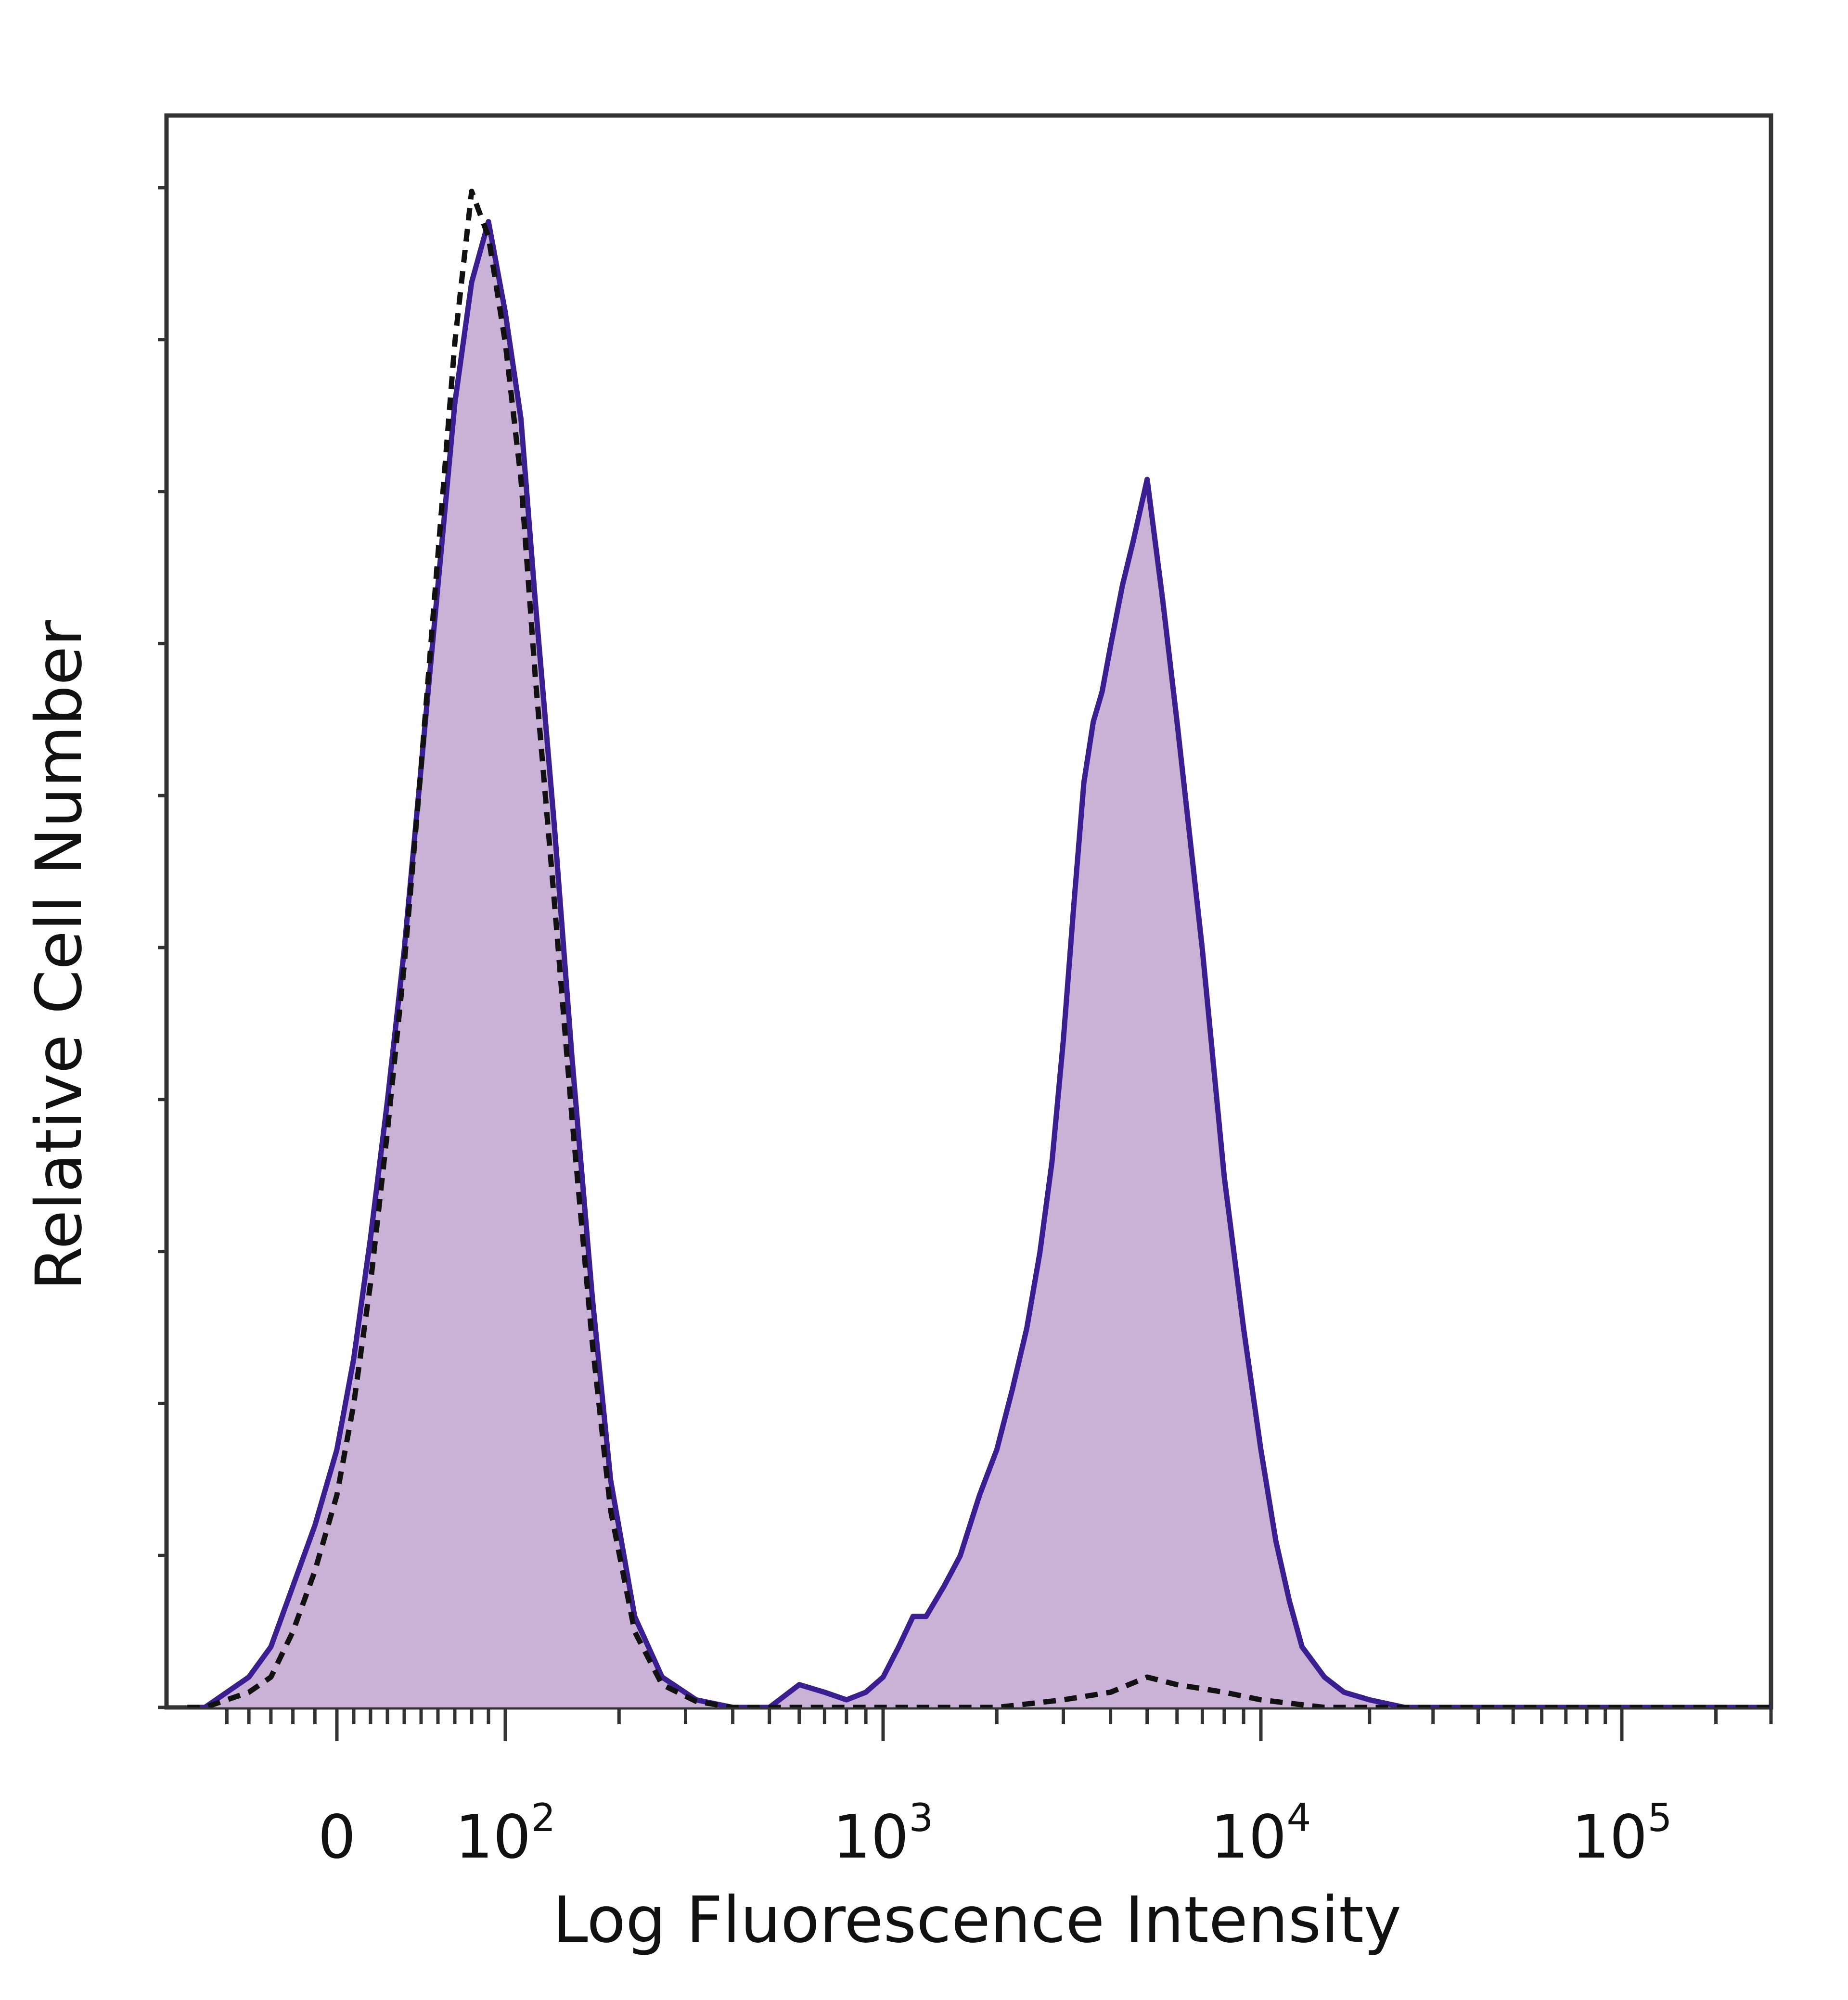 The height and width of the screenshot is (2000, 1848). I want to click on x-tick-label: 0, so click(337, 1837).